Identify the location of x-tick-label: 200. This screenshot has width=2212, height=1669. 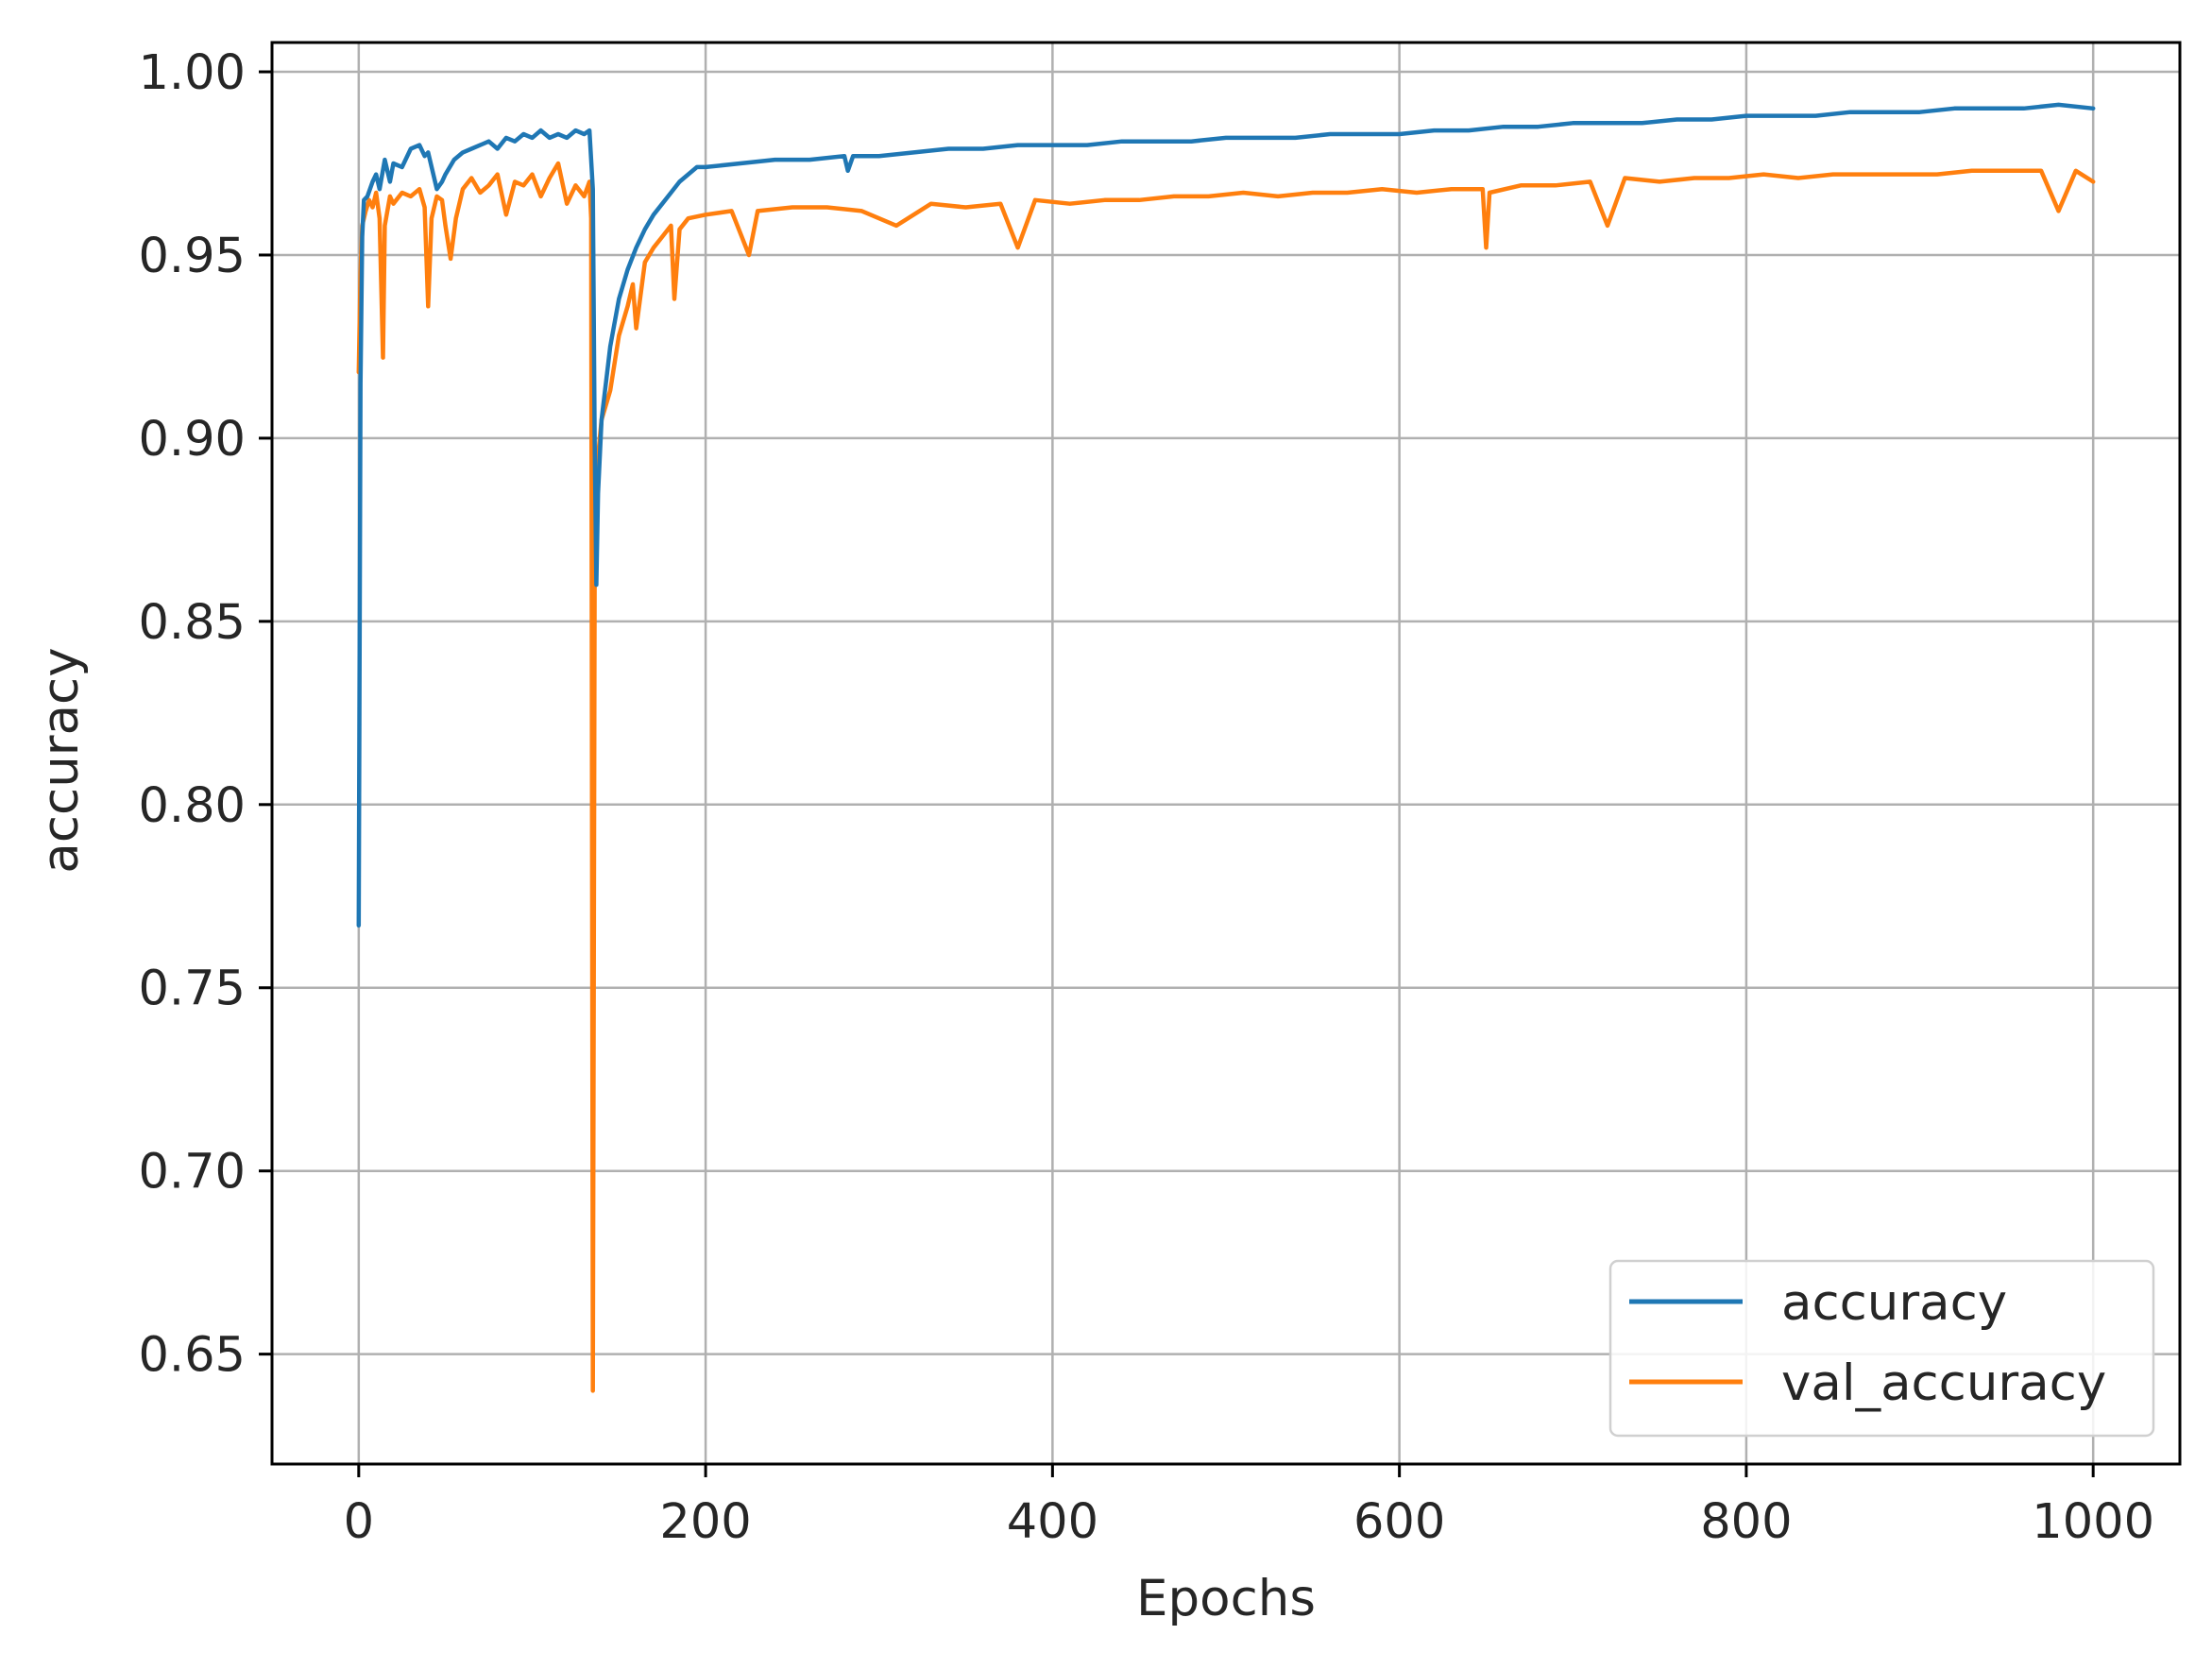
(705, 1522).